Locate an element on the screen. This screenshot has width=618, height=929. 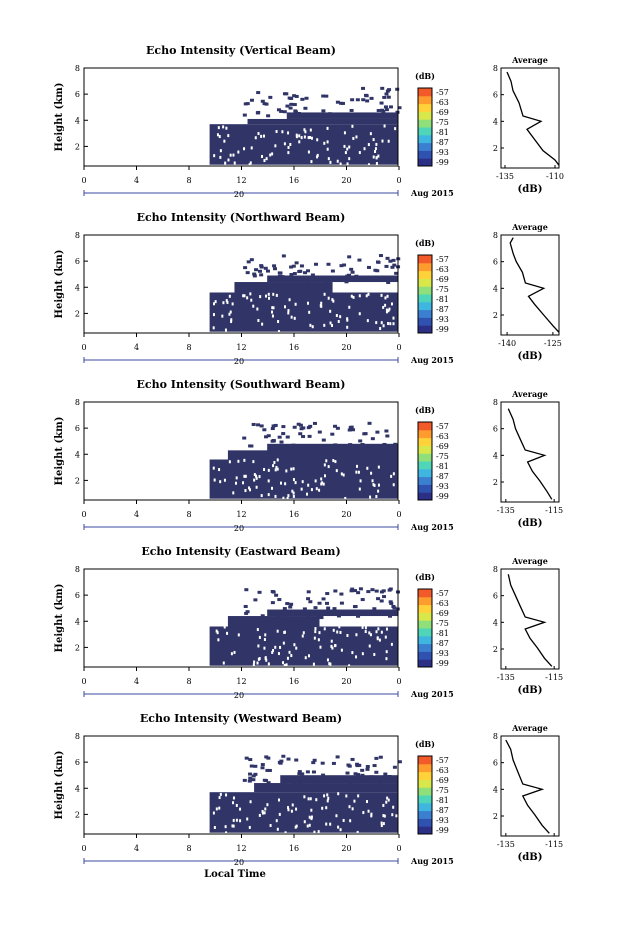
day-label: 20 is located at coordinates (239, 361).